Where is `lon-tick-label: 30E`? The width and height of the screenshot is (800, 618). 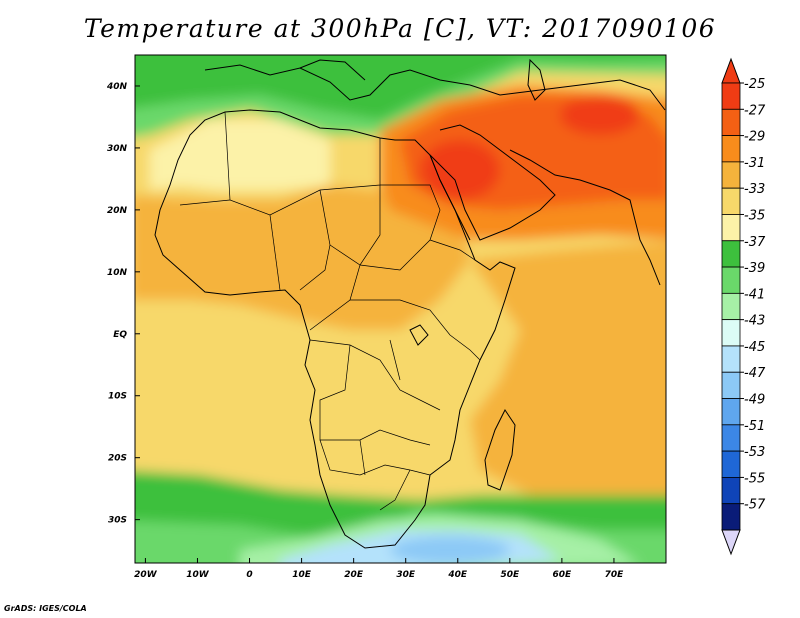 lon-tick-label: 30E is located at coordinates (406, 575).